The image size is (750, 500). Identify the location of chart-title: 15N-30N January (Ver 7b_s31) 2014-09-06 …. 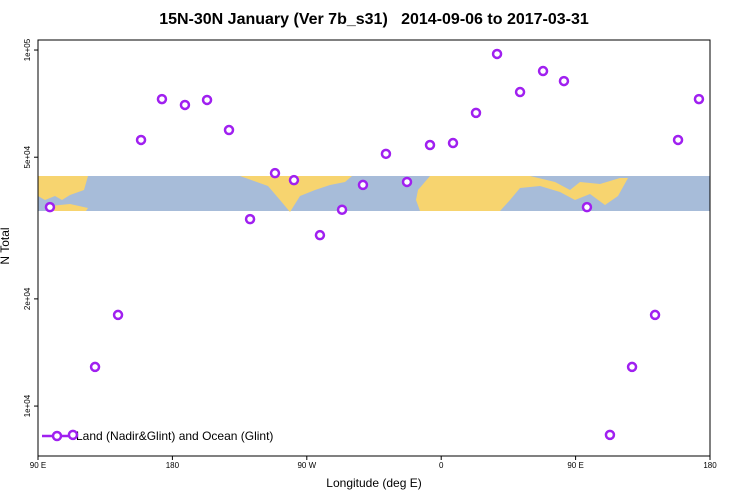
(374, 19).